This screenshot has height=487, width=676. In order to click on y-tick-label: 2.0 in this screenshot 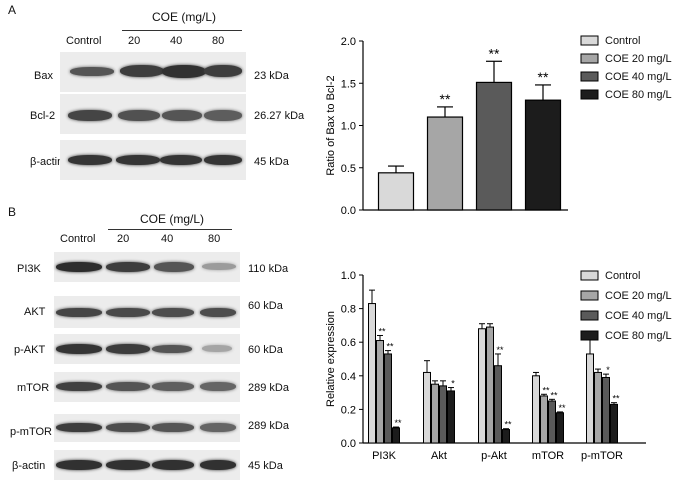, I will do `click(348, 42)`.